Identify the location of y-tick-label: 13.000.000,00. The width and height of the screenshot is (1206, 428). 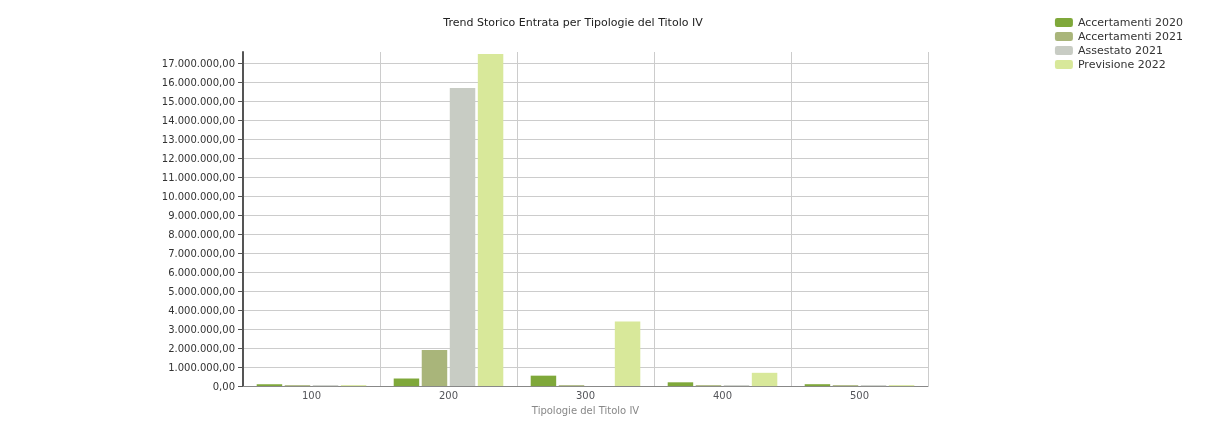
(198, 139).